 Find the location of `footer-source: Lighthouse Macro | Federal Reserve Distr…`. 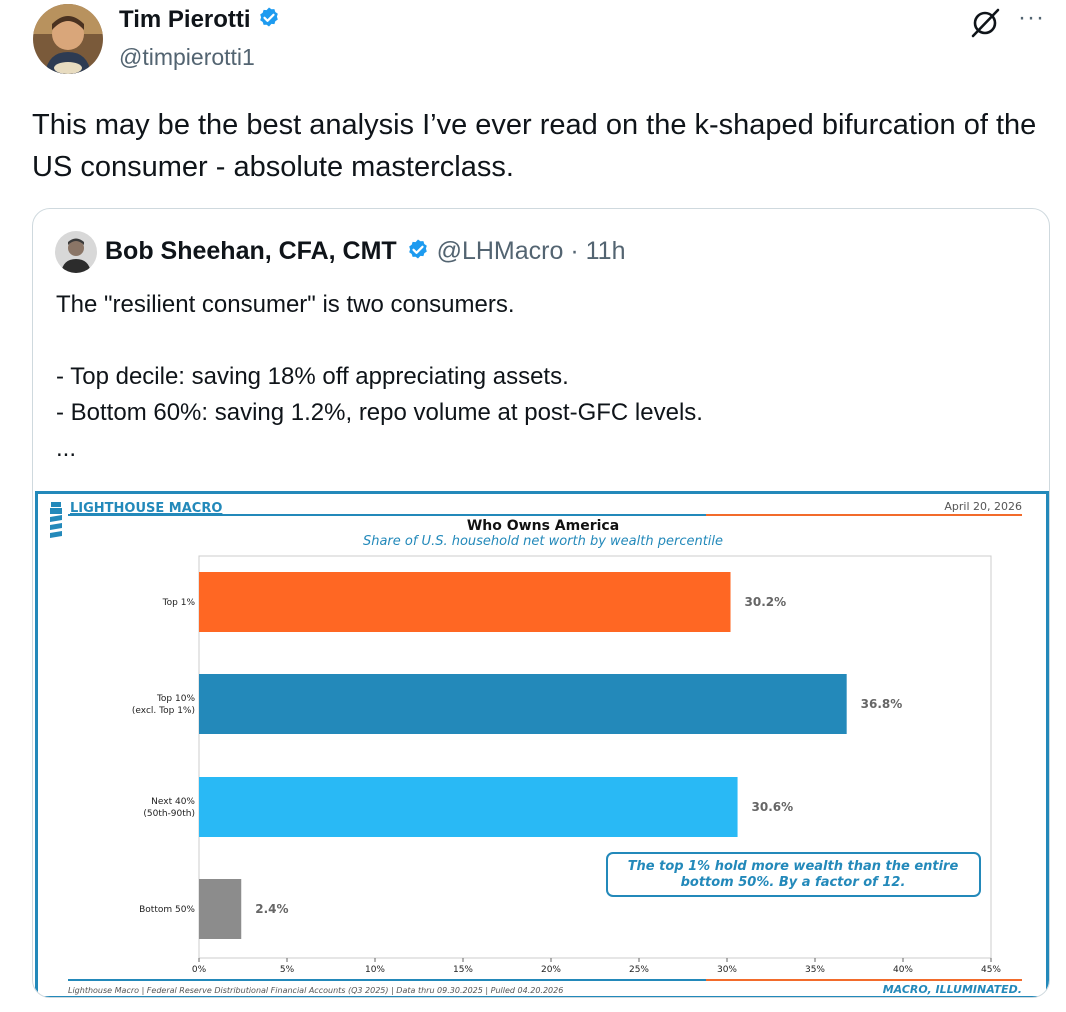

footer-source: Lighthouse Macro | Federal Reserve Distr… is located at coordinates (315, 990).